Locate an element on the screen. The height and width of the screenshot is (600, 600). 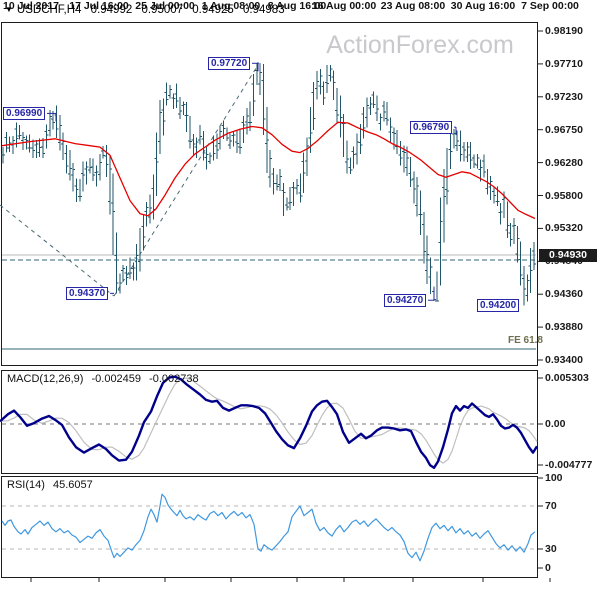
macd-signal-line is located at coordinates (269, 420).